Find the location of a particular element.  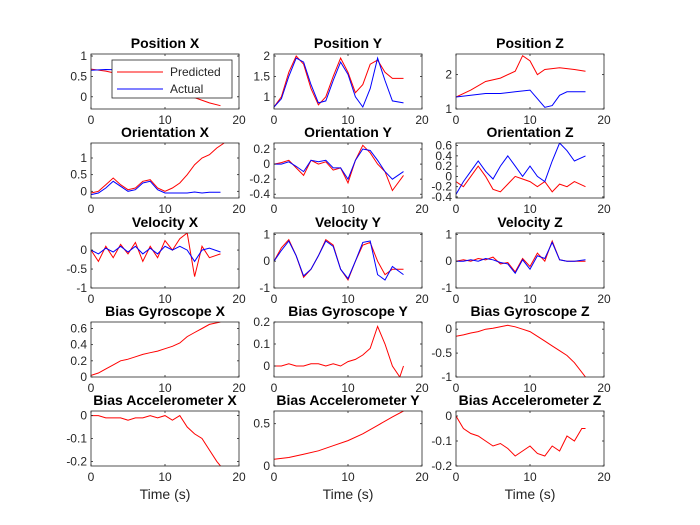

subplot-title: Bias Accelerometer Z is located at coordinates (530, 400).